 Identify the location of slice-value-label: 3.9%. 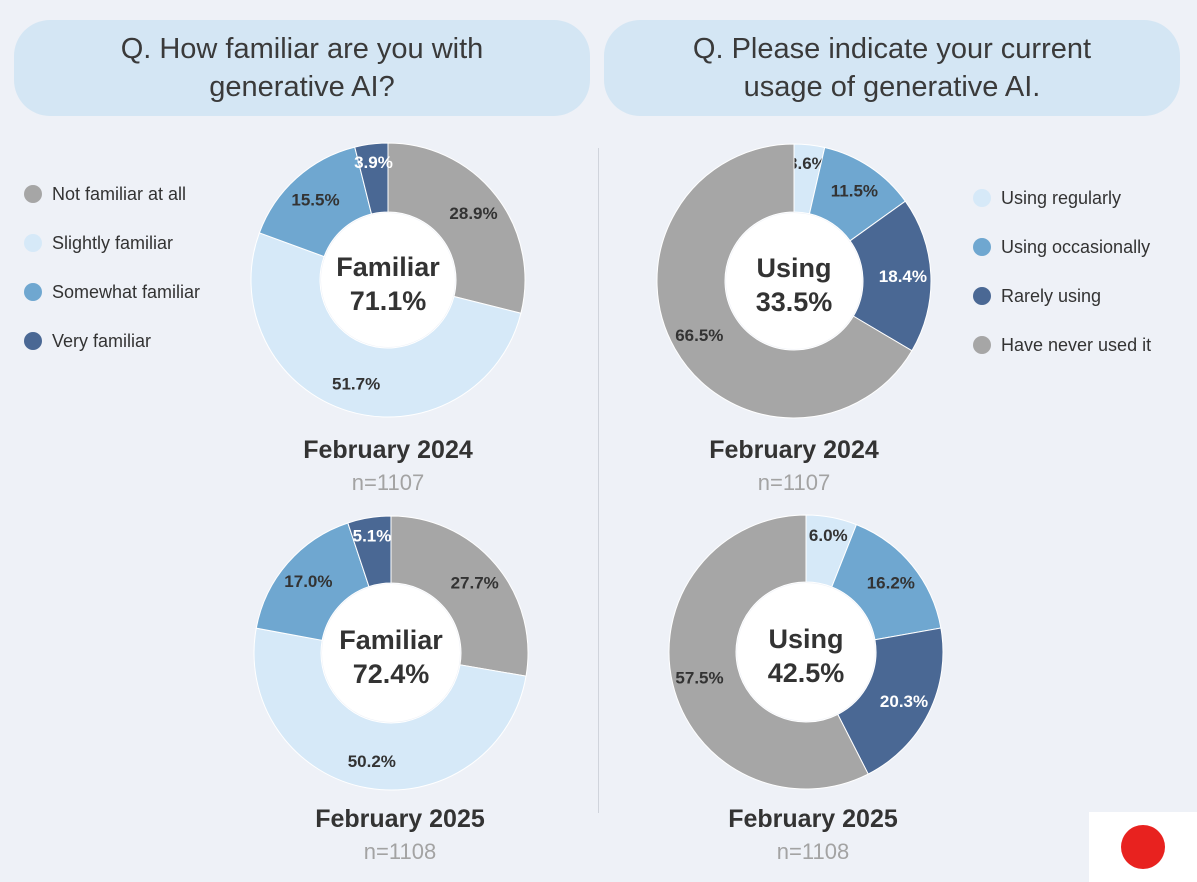
(373, 162).